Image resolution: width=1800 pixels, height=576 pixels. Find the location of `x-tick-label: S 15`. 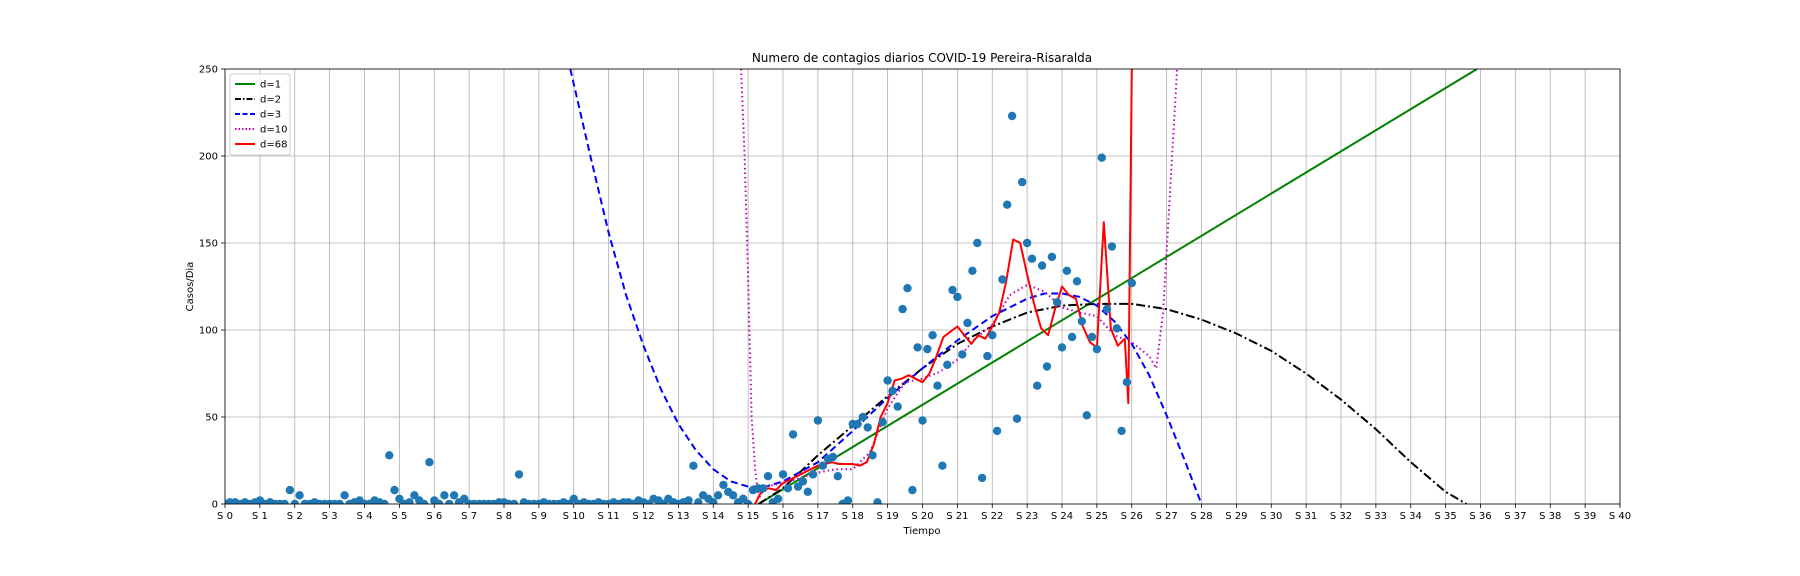

x-tick-label: S 15 is located at coordinates (748, 516).